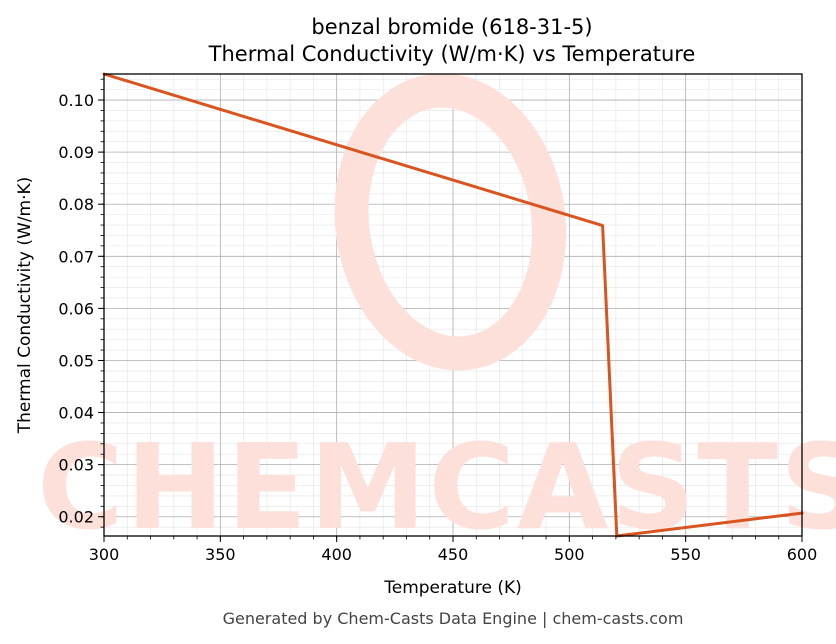 This screenshot has height=644, width=836. I want to click on y-tick-label: 0.02, so click(76, 517).